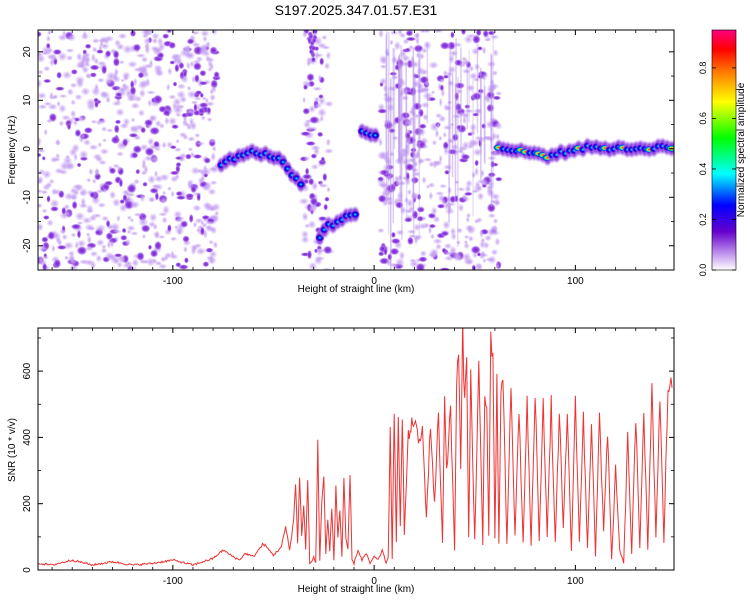  Describe the element at coordinates (703, 219) in the screenshot. I see `colorbar-tick-label: 0.2` at that location.